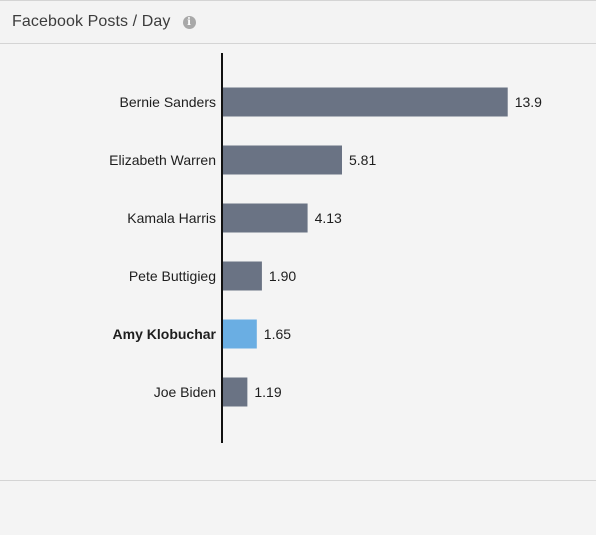 This screenshot has height=535, width=596. I want to click on bar-group: Kamala Harris 4.13, so click(234, 218).